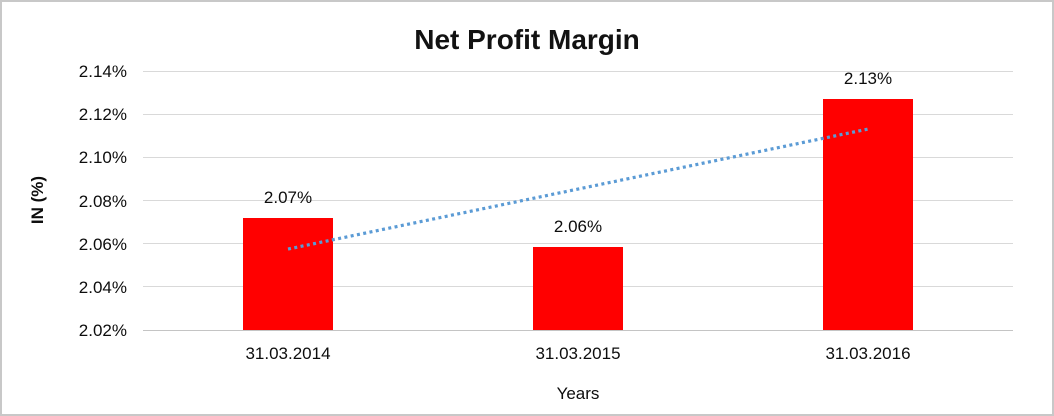  What do you see at coordinates (288, 353) in the screenshot?
I see `x-tick-label: 31.03.2014` at bounding box center [288, 353].